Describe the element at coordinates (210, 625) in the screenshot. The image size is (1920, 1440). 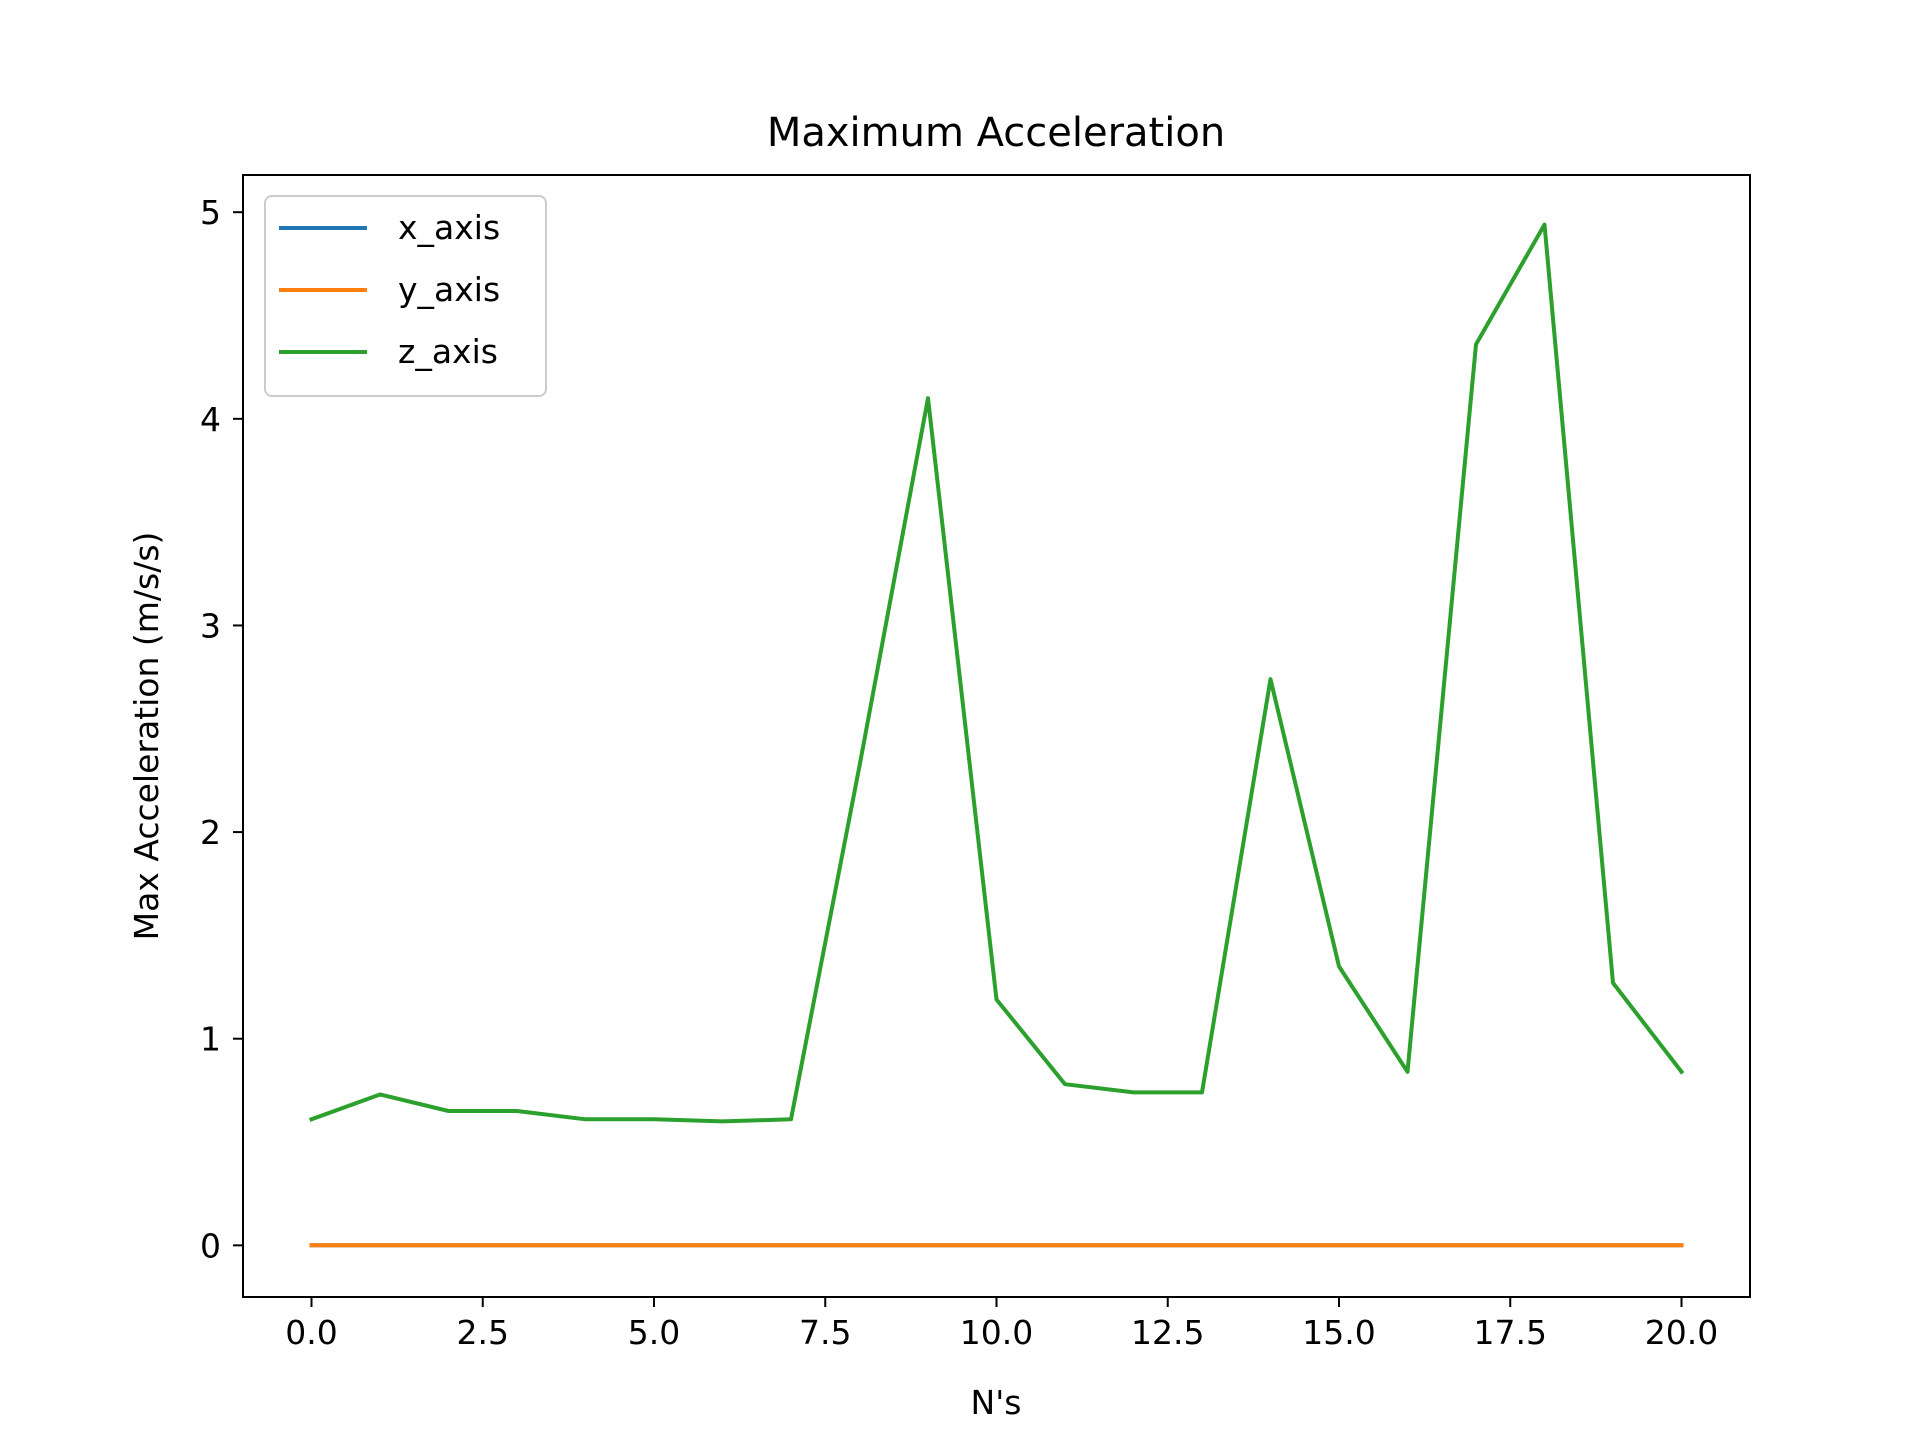
I see `y-tick-label: 3` at that location.